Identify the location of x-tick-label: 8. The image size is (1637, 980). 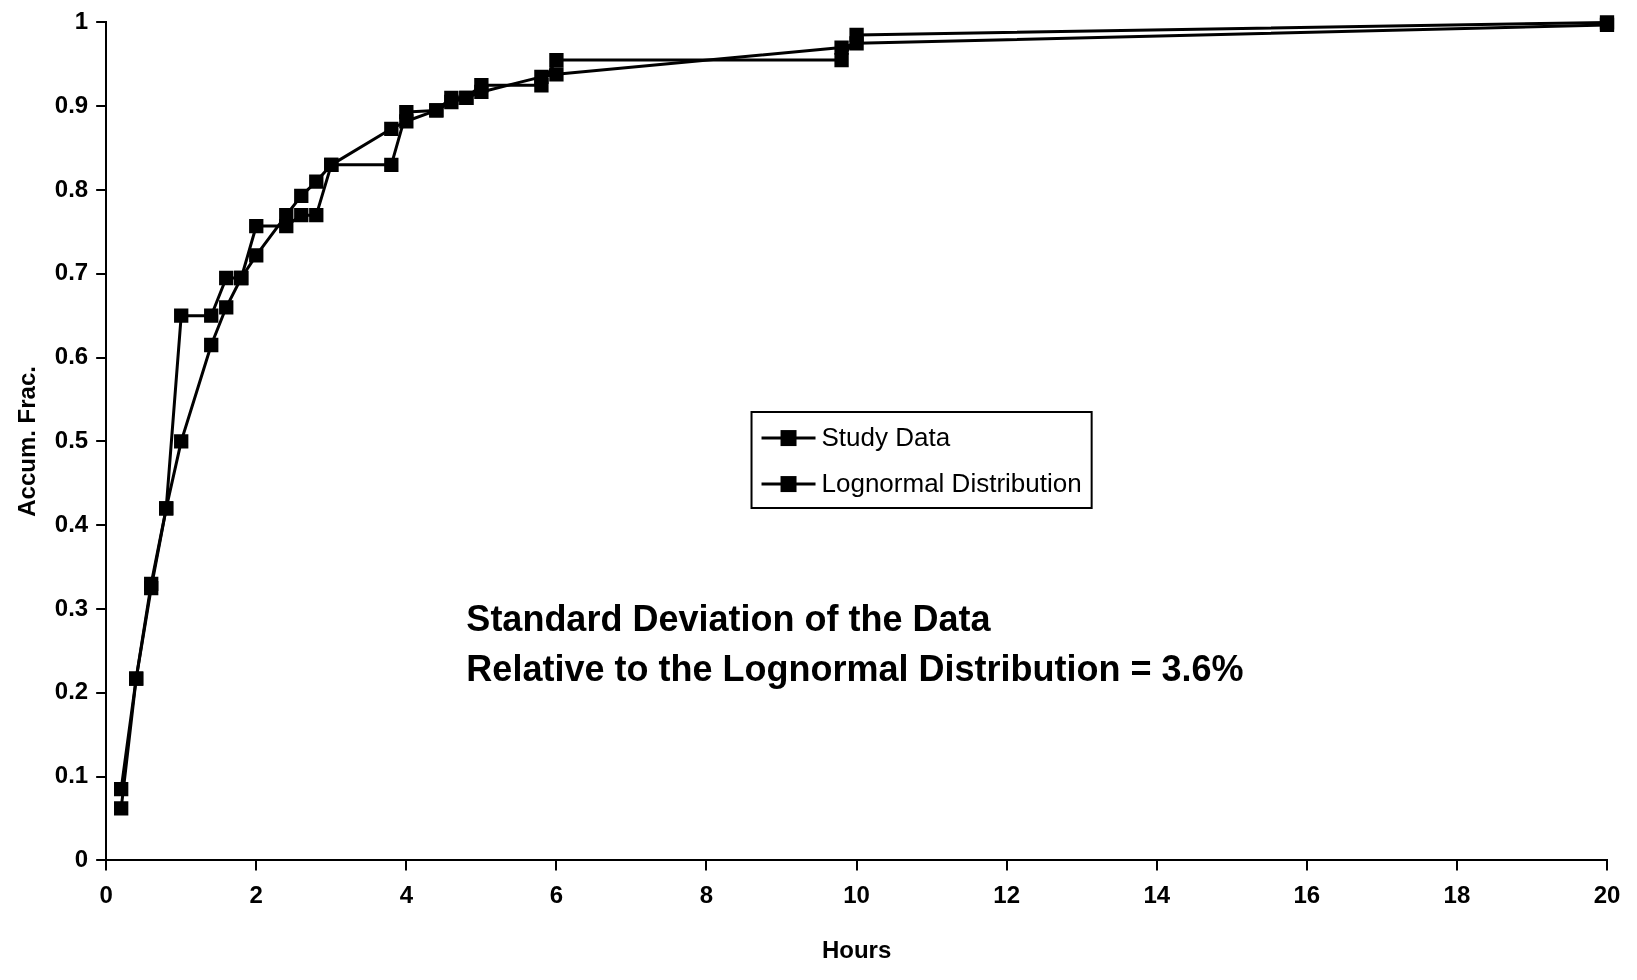
(706, 895).